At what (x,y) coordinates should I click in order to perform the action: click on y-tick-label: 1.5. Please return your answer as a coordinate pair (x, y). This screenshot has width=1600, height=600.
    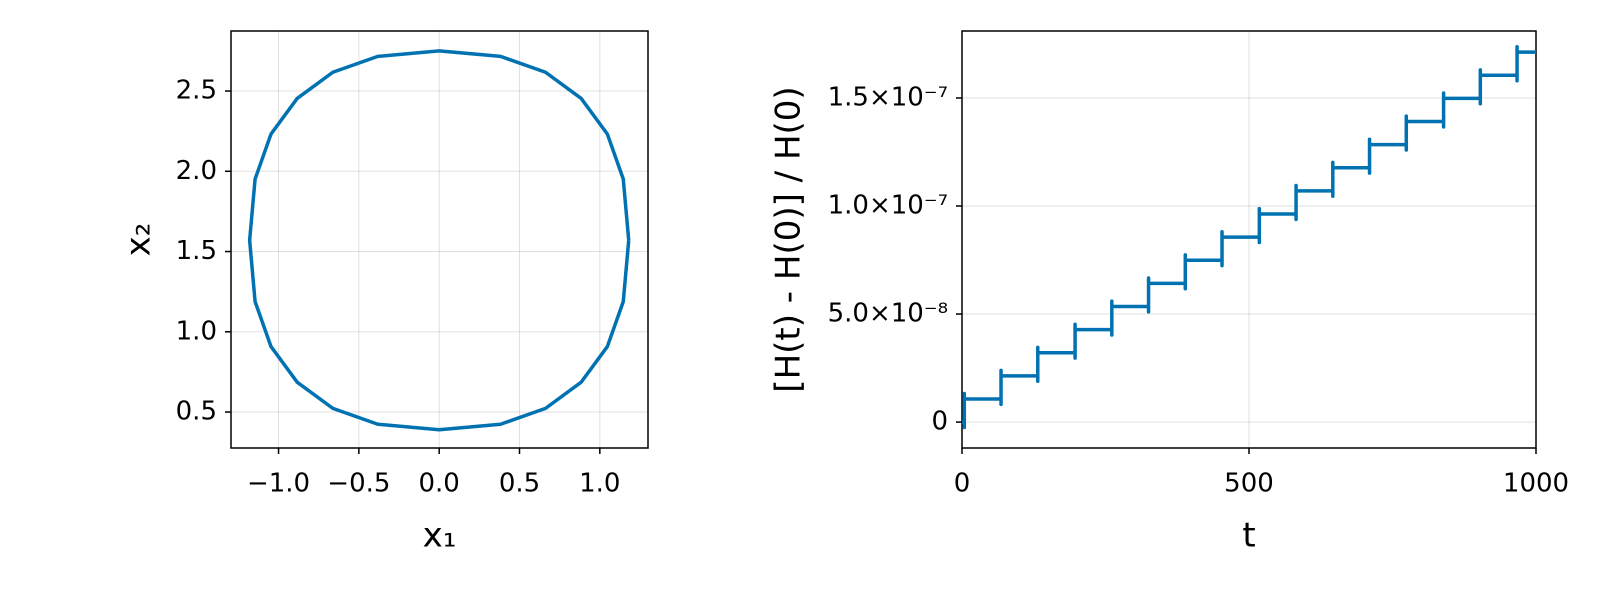
    Looking at the image, I should click on (196, 251).